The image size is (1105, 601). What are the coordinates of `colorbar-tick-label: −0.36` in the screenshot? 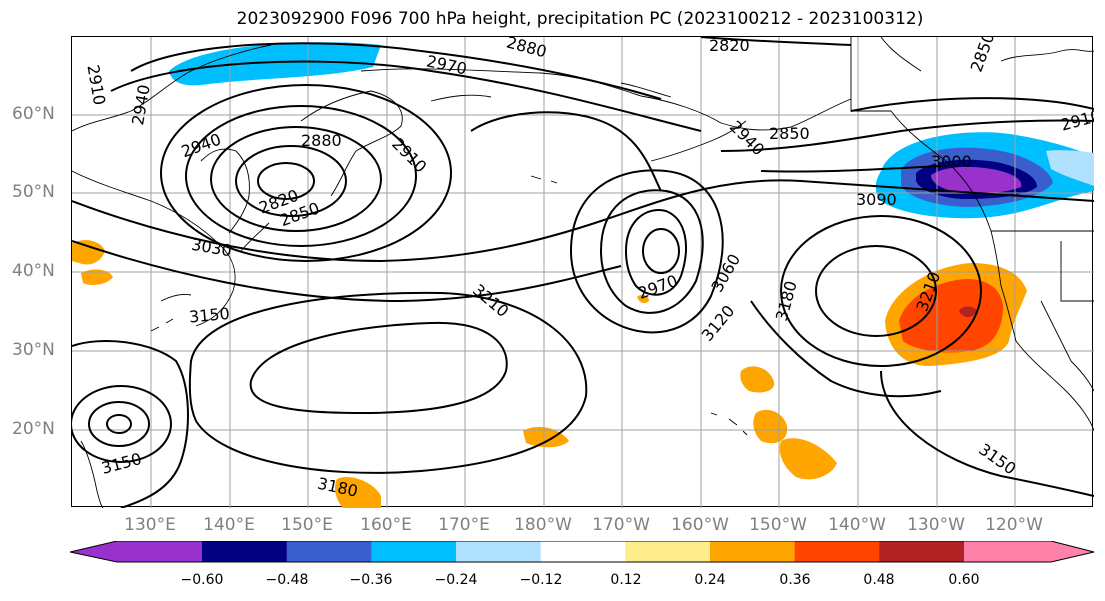 It's located at (371, 580).